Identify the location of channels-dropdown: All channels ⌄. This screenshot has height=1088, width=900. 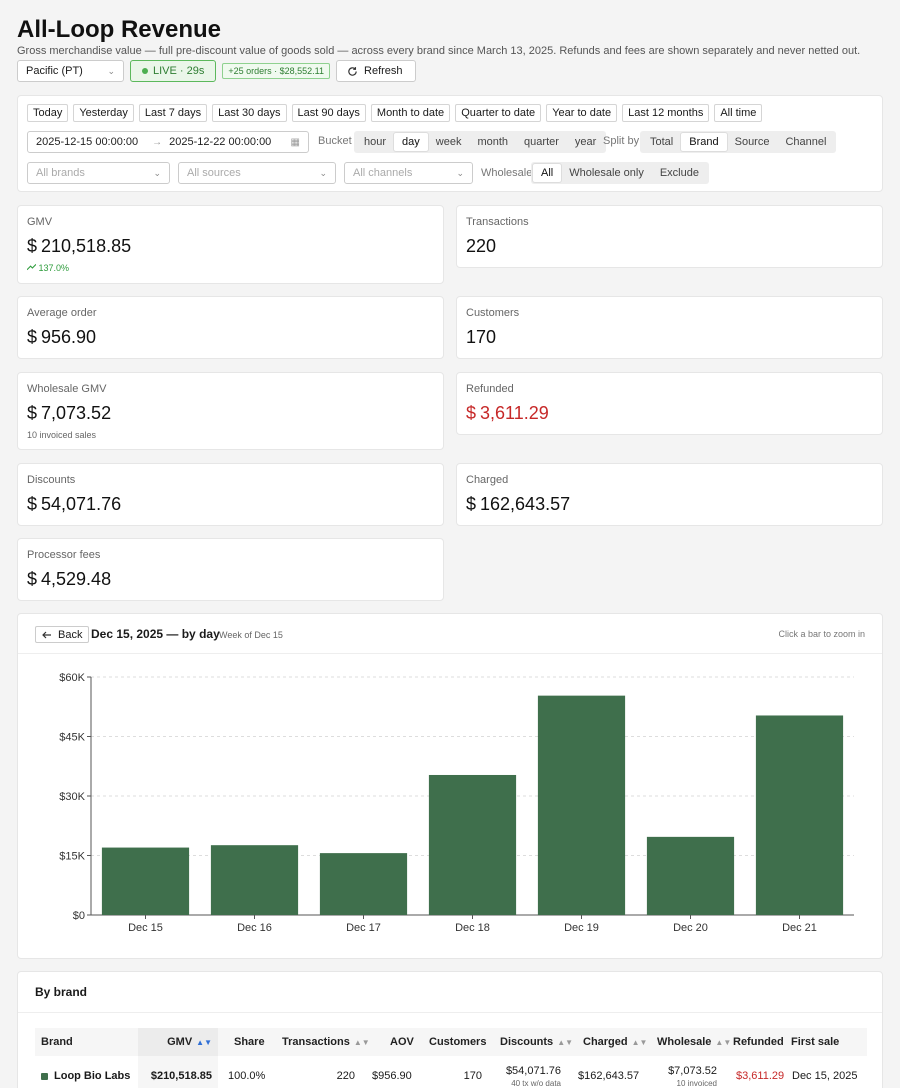
(408, 173).